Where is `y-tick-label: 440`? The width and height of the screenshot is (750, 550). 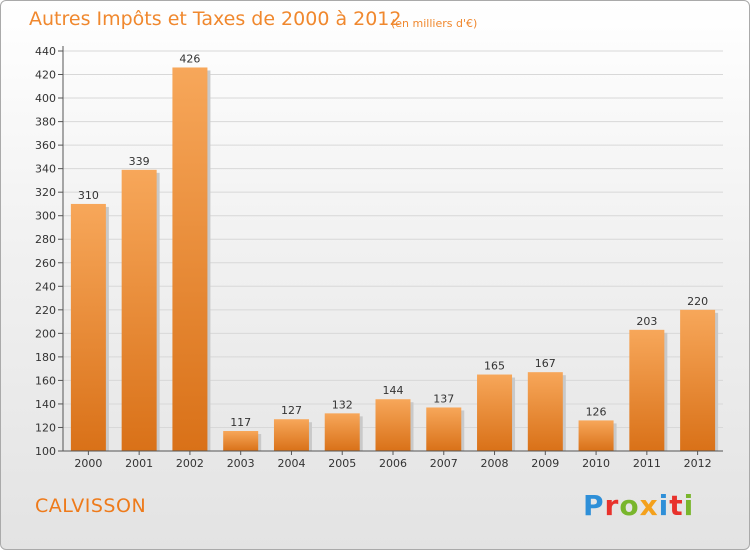
y-tick-label: 440 is located at coordinates (45, 51).